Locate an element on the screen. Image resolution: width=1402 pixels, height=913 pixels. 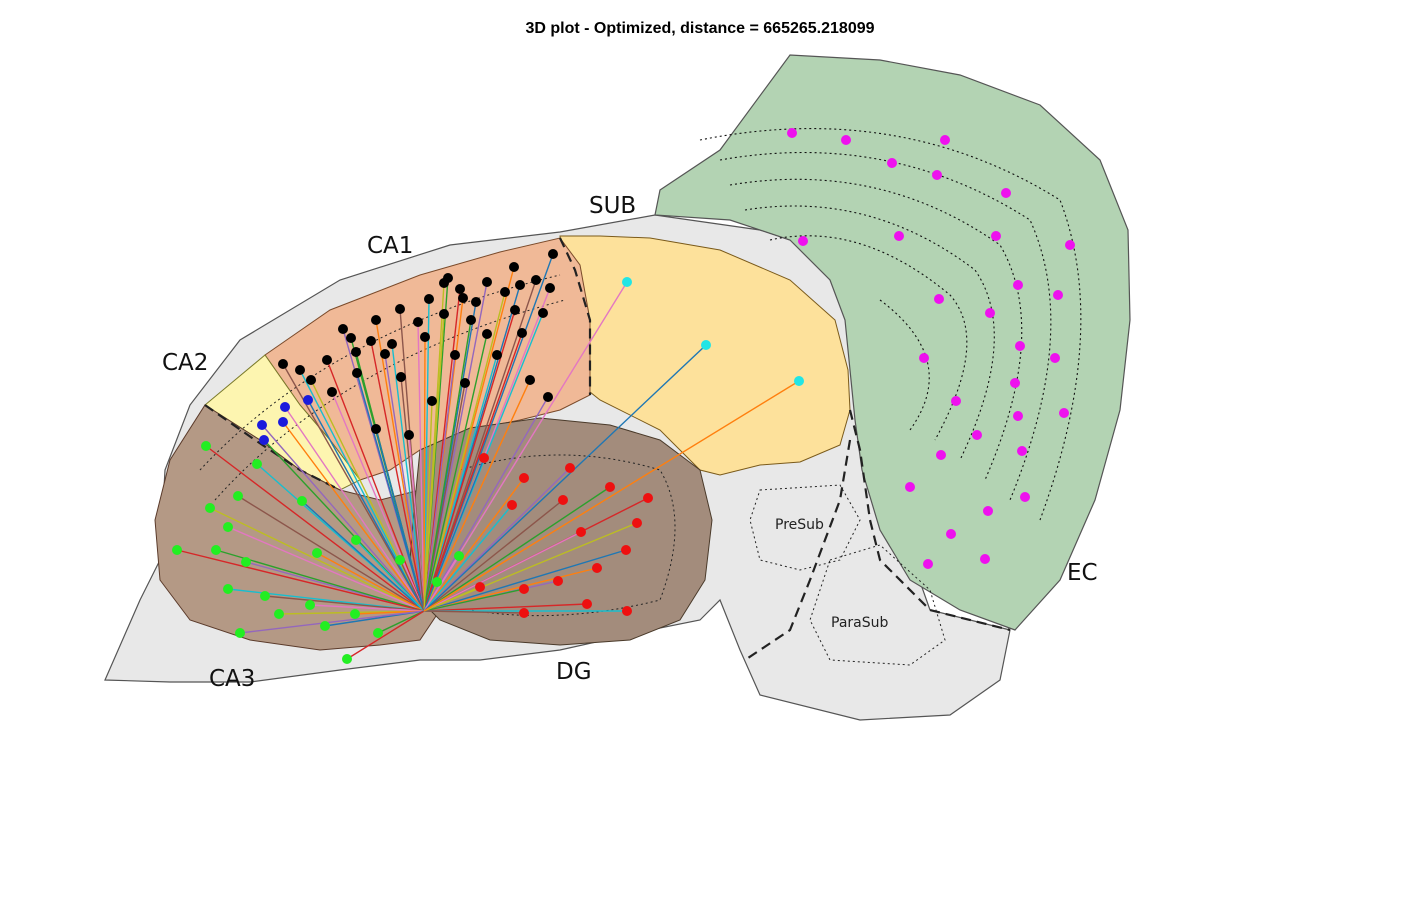
label-ca3: CA3 is located at coordinates (232, 679).